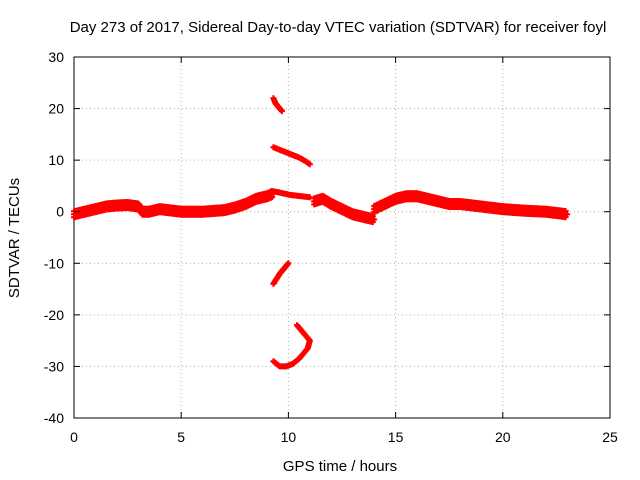  Describe the element at coordinates (181, 437) in the screenshot. I see `x-tick-label: 5` at that location.